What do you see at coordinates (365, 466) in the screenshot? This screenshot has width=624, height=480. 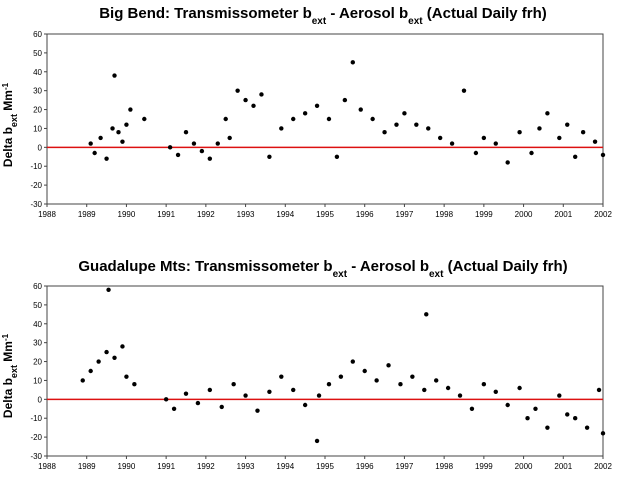 I see `x-tick-label: 1996` at bounding box center [365, 466].